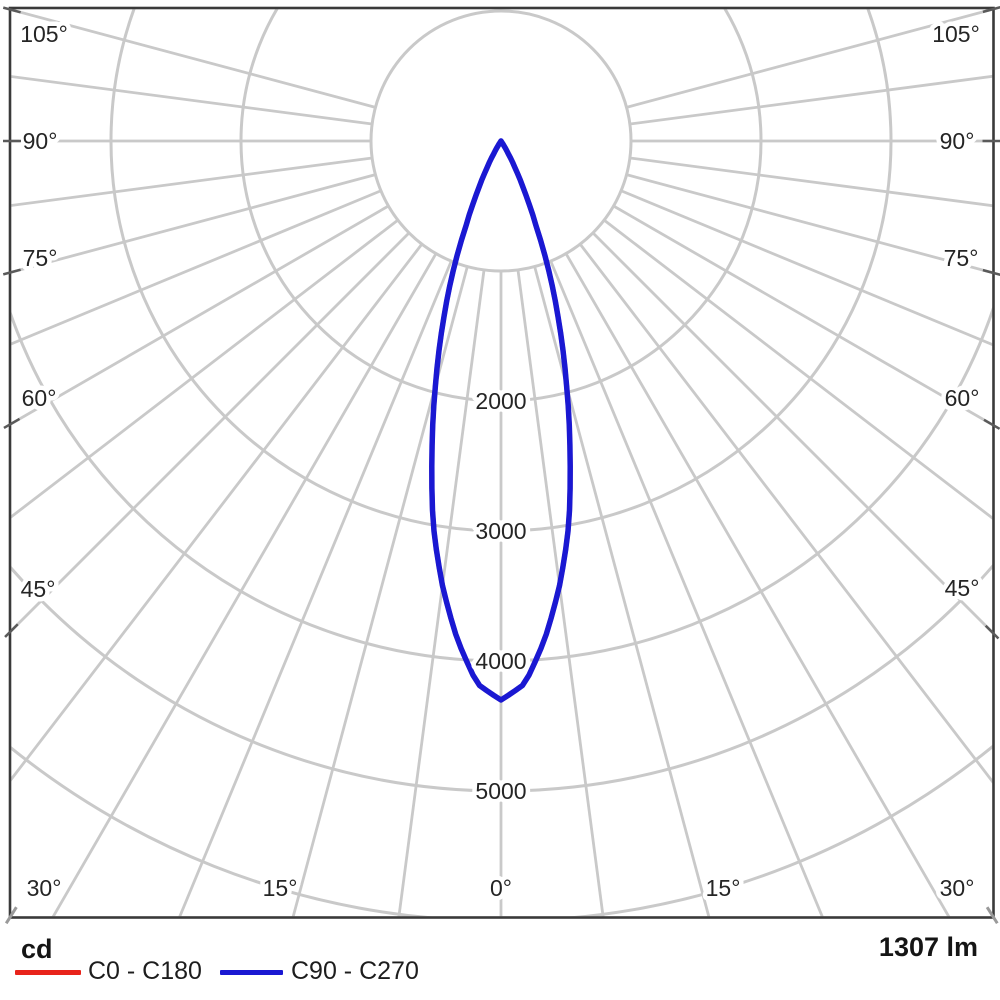 This screenshot has width=1000, height=1000. What do you see at coordinates (280, 888) in the screenshot?
I see `angle-label-15-6: 15°` at bounding box center [280, 888].